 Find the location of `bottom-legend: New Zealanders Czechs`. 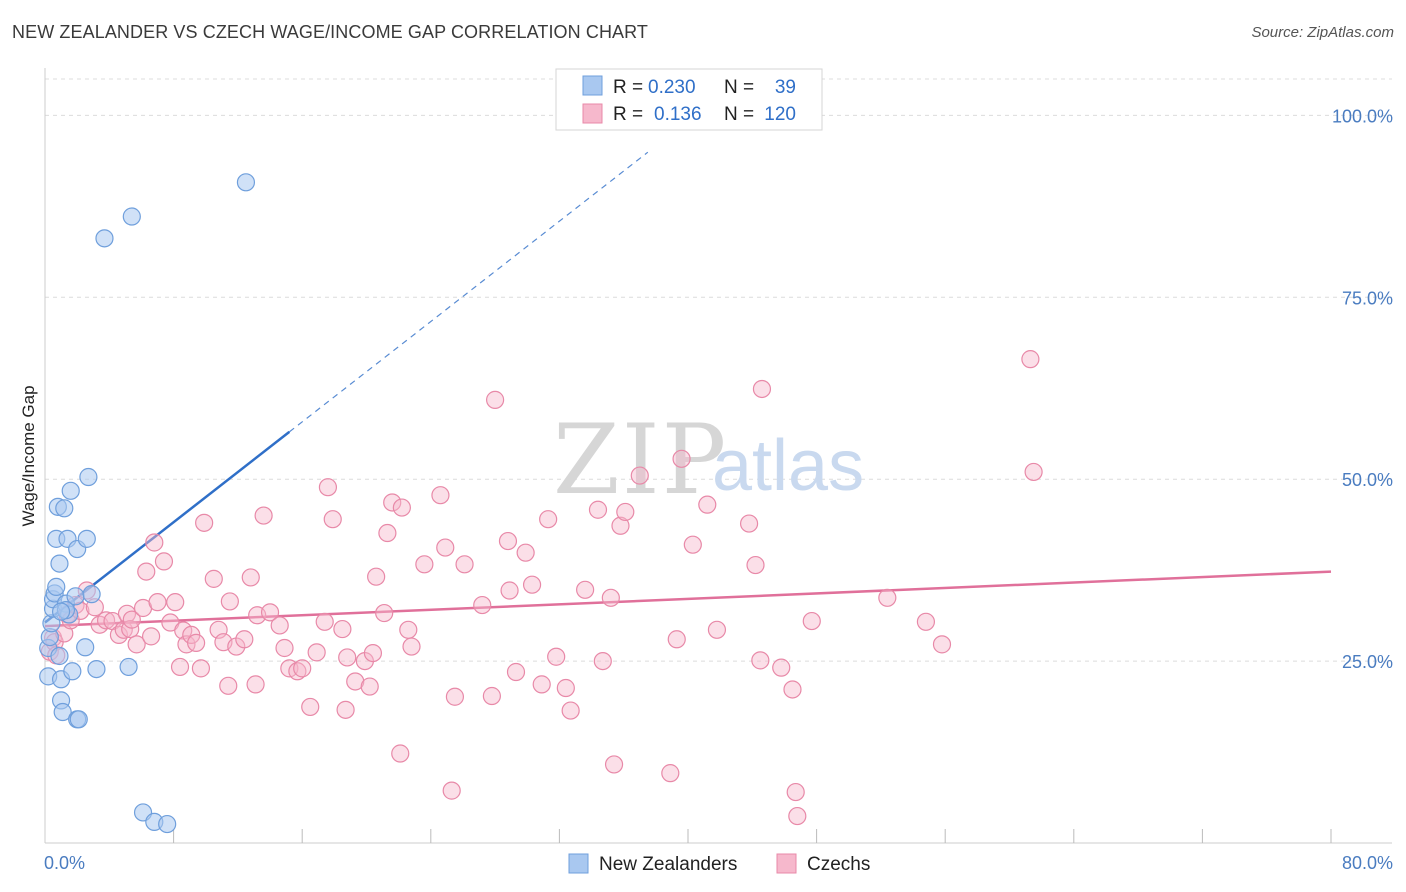

bottom-legend: New Zealanders Czechs is located at coordinates (719, 864).